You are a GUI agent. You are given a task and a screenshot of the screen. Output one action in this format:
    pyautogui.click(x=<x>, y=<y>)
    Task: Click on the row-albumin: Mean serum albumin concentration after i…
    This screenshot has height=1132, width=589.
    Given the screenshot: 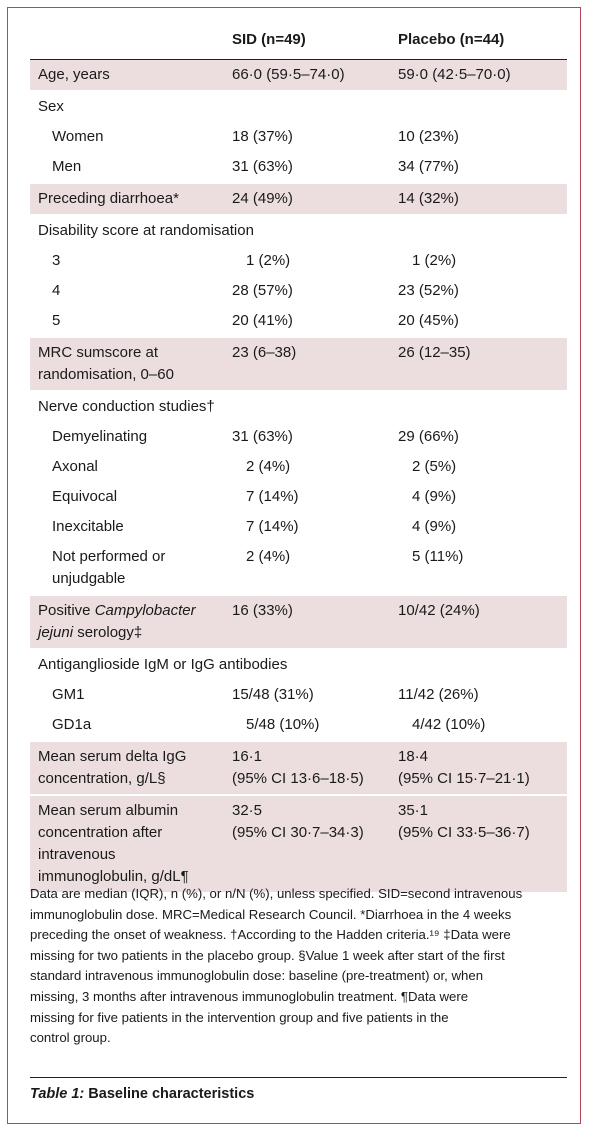 What is the action you would take?
    pyautogui.click(x=298, y=843)
    